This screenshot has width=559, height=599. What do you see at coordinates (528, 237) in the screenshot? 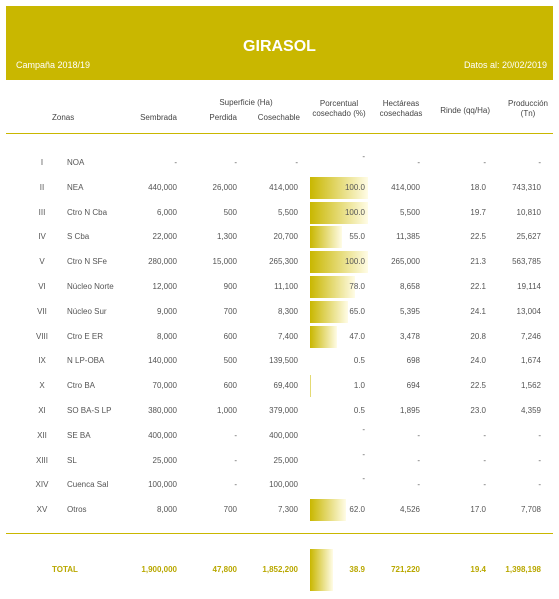
I see `cell: 25,627` at bounding box center [528, 237].